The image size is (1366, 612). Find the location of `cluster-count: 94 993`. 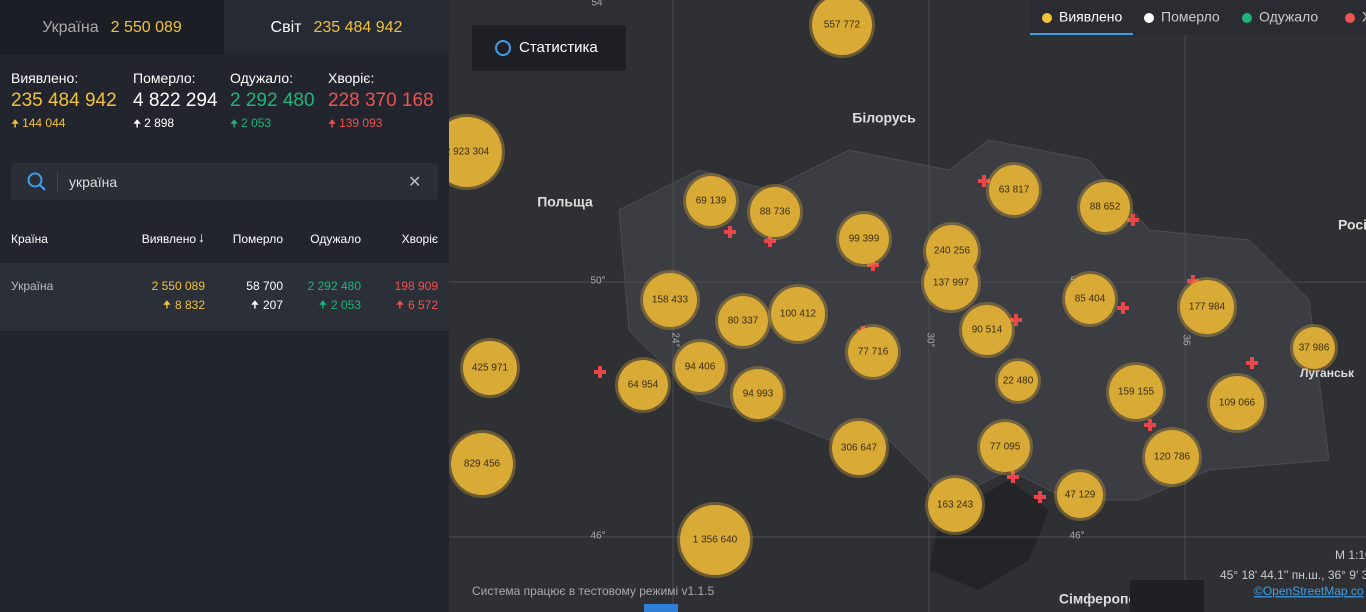

cluster-count: 94 993 is located at coordinates (758, 394).